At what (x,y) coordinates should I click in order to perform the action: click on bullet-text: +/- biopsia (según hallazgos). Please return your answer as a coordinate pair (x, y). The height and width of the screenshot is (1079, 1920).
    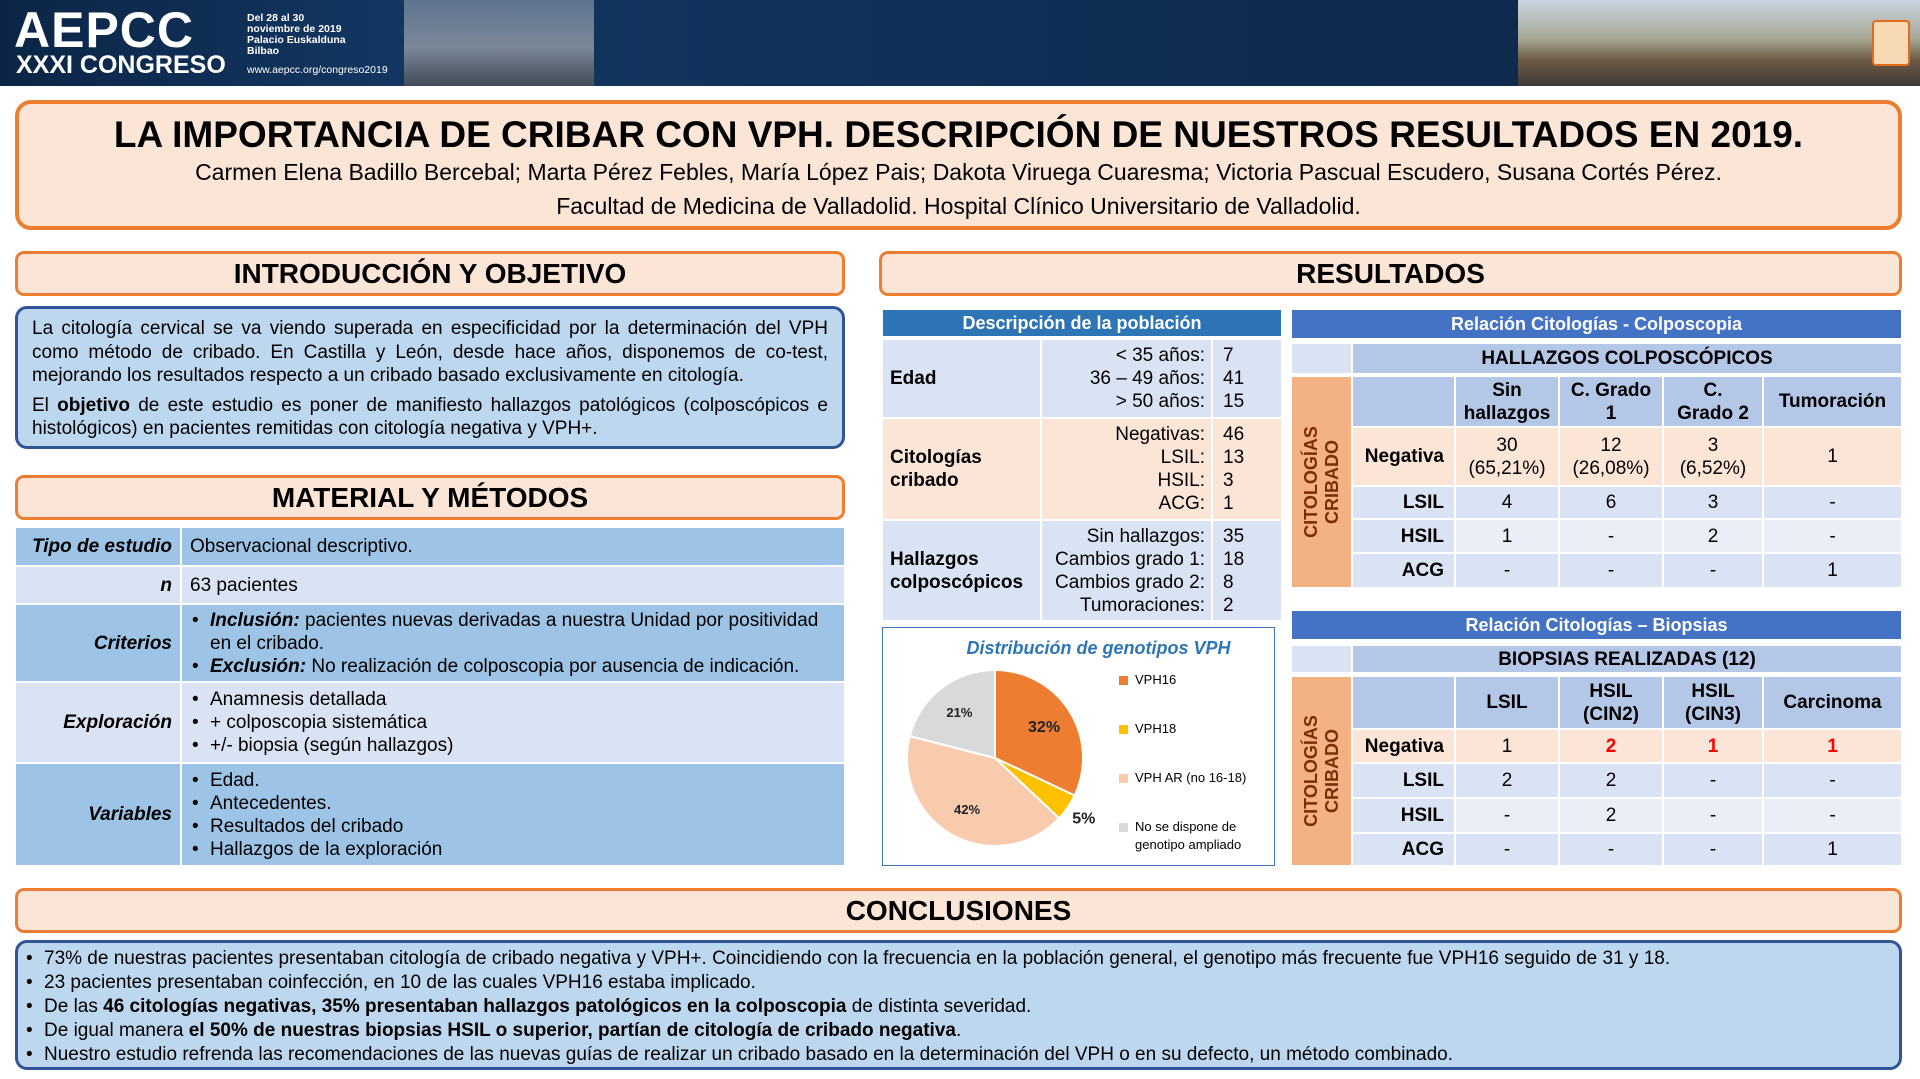
    Looking at the image, I should click on (332, 745).